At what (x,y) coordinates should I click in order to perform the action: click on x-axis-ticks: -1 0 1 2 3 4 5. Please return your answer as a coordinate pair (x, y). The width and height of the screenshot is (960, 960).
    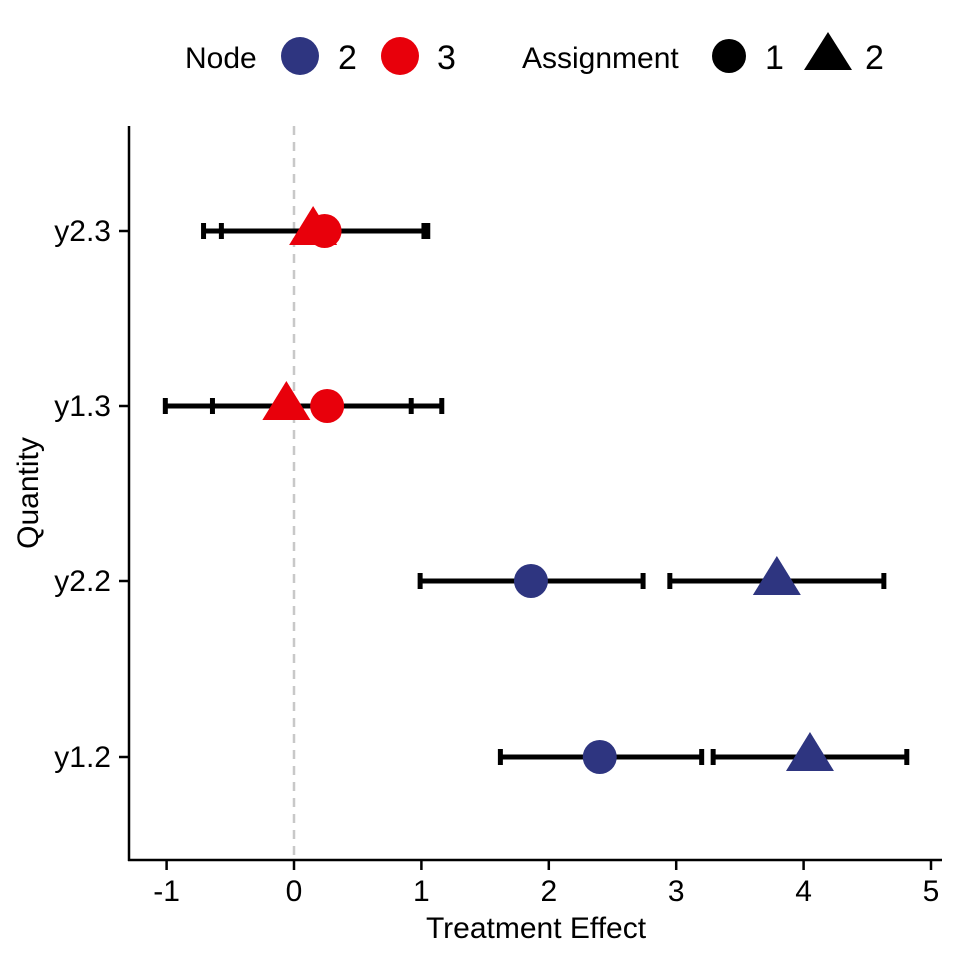
    Looking at the image, I should click on (546, 884).